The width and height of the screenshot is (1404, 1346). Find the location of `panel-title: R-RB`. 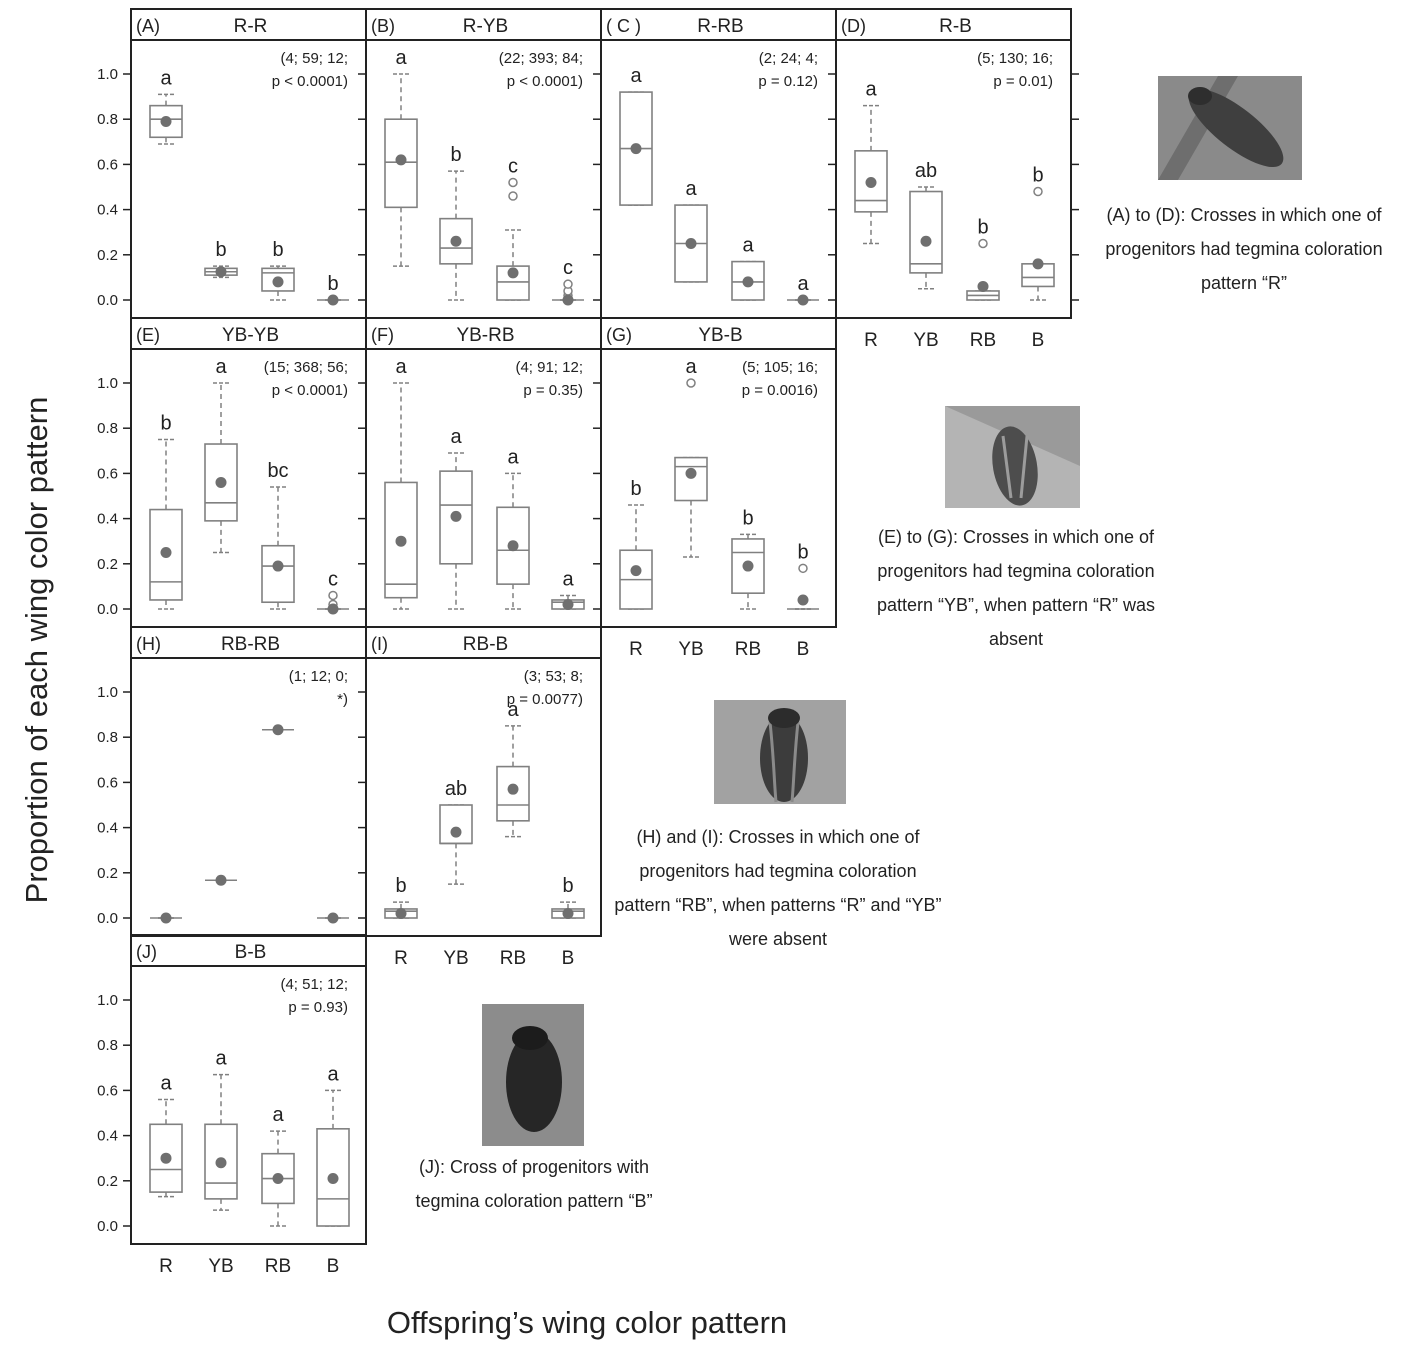

panel-title: R-RB is located at coordinates (720, 26).